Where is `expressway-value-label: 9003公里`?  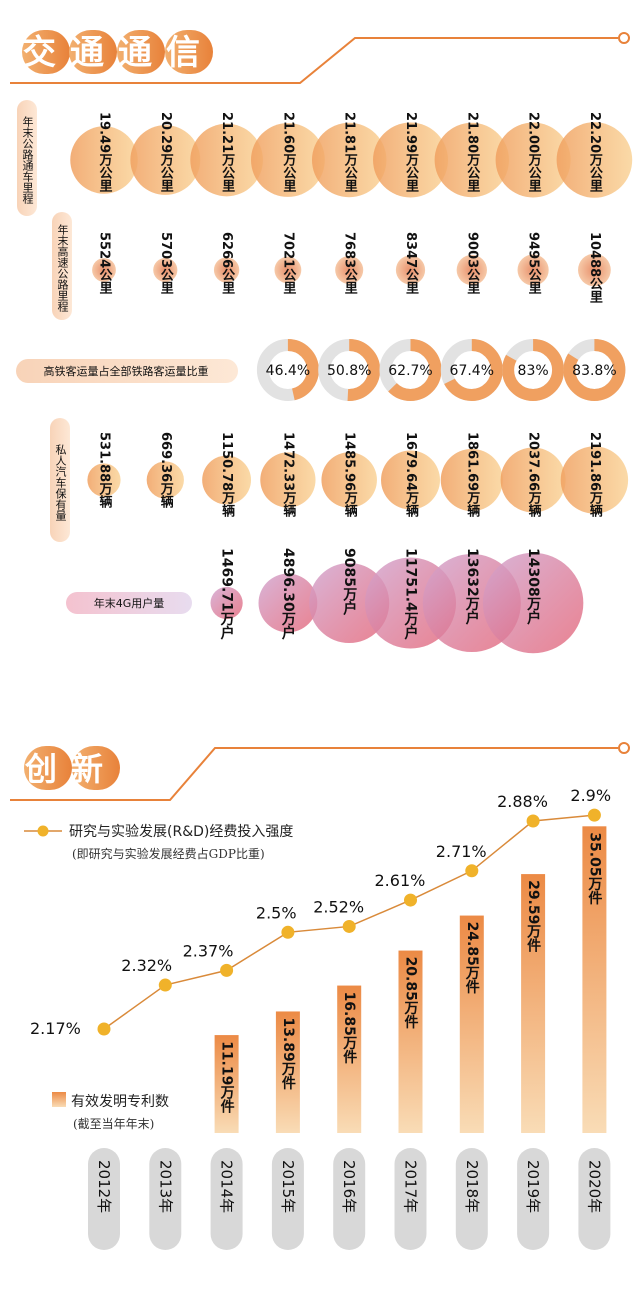 expressway-value-label: 9003公里 is located at coordinates (472, 264).